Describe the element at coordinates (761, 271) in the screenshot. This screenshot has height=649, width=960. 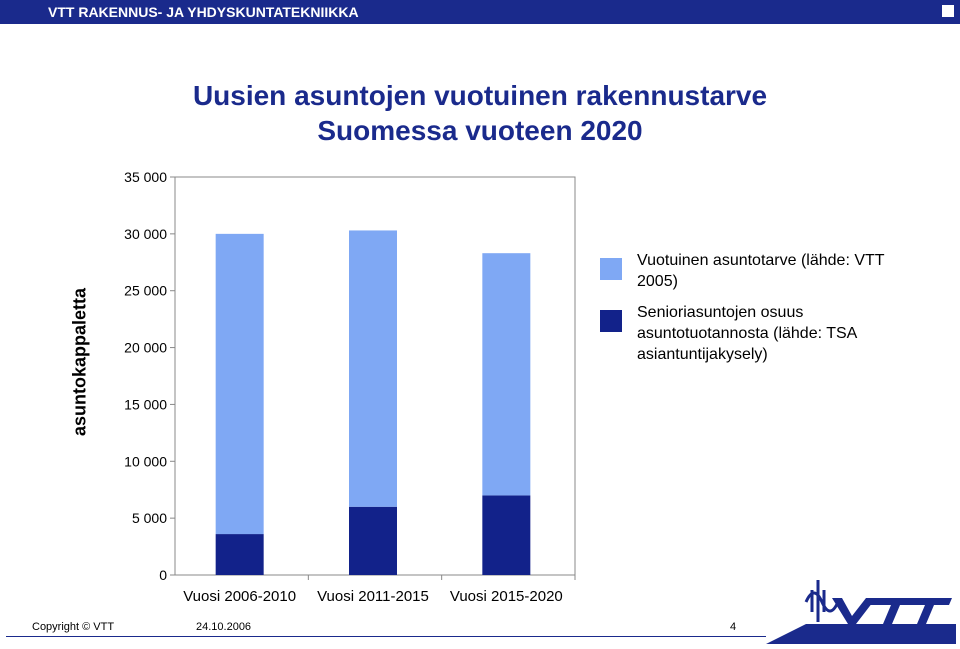
I see `legend-label-total: Vuotuinen asuntotarve (lähde: VTT 2005)` at that location.